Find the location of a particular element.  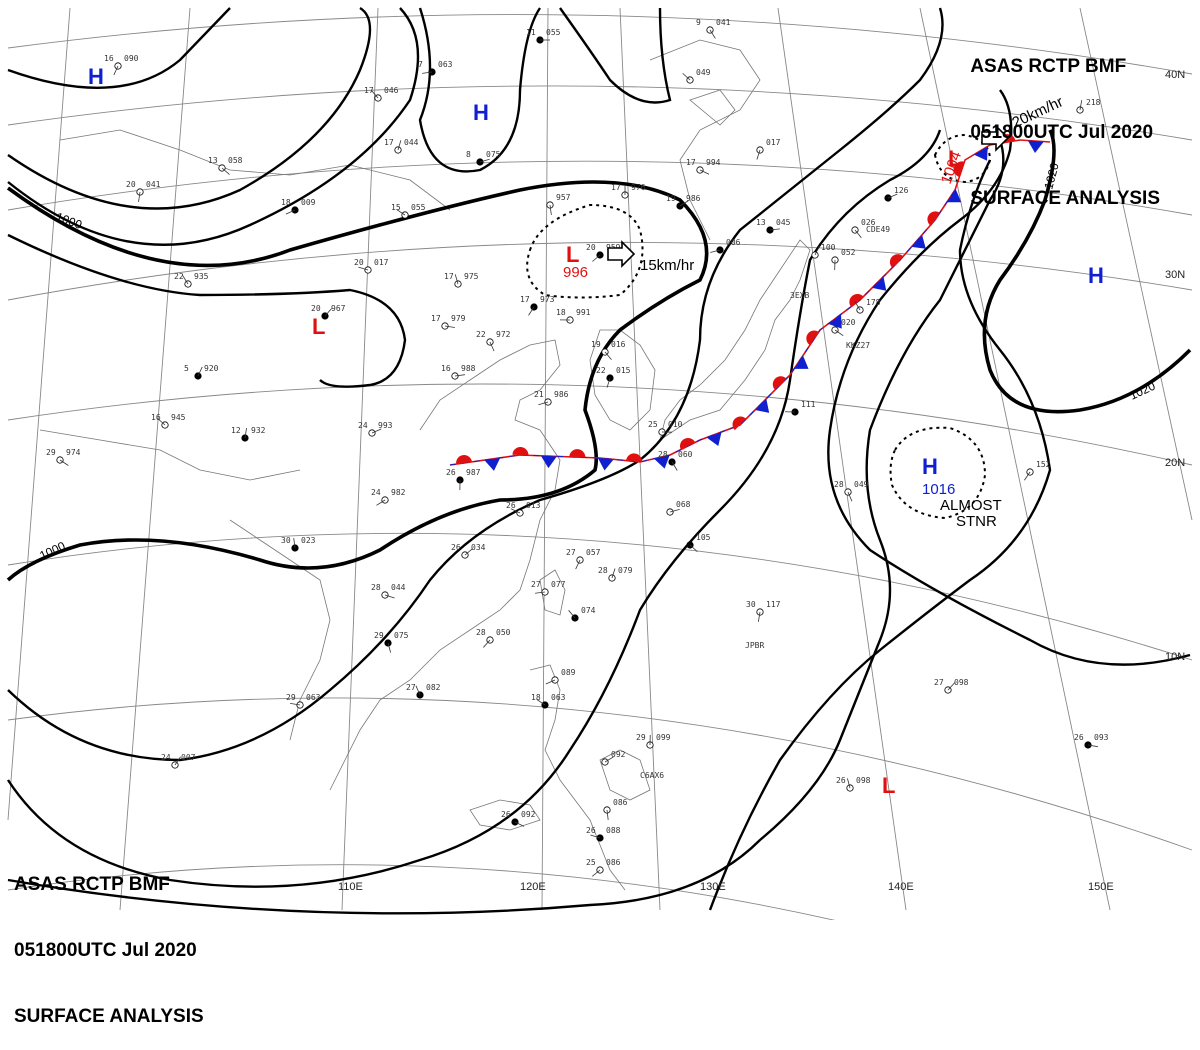

station-pressure: 007 is located at coordinates (188, 757).